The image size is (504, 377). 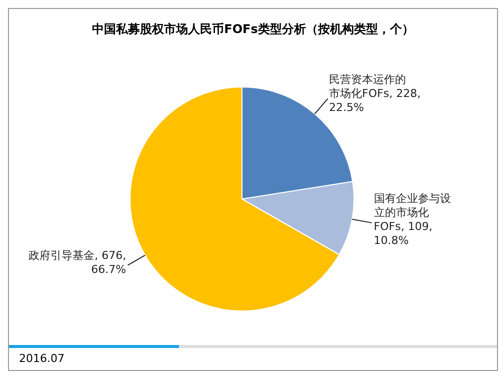 What do you see at coordinates (253, 29) in the screenshot?
I see `chart-title: 中国私募股权市场人民币FOFs类型分析（按机构类型，个）` at bounding box center [253, 29].